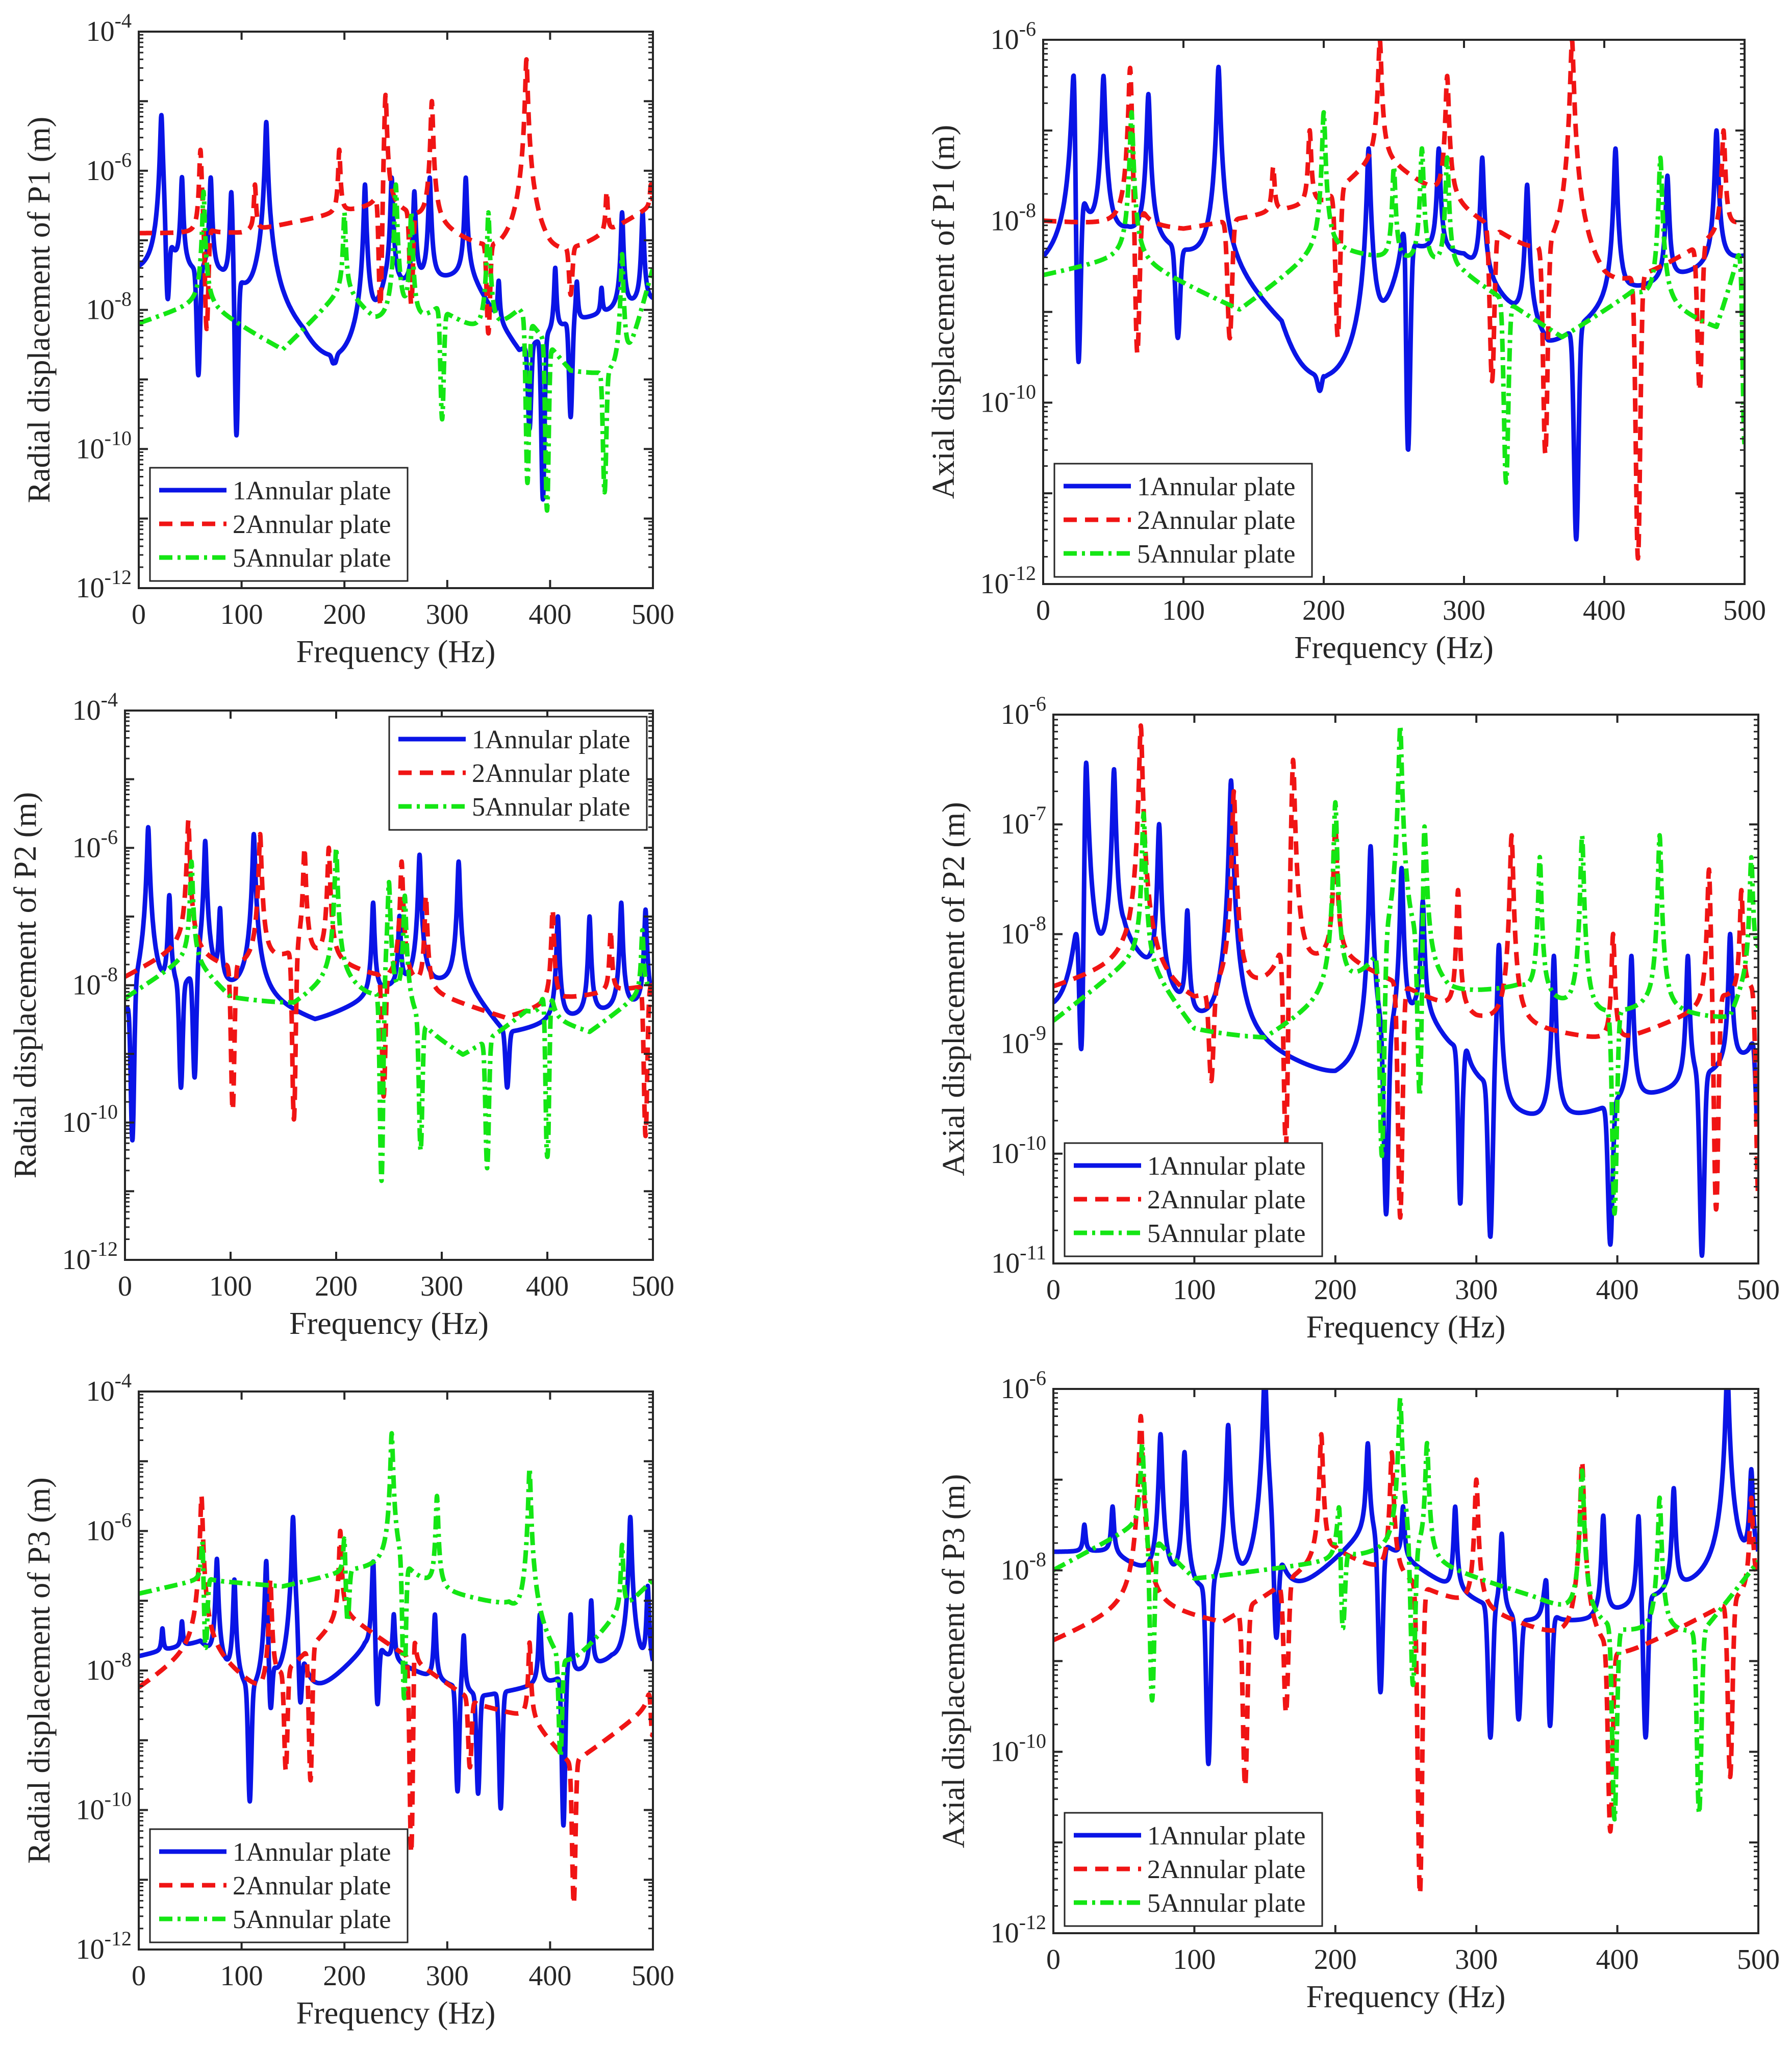  I want to click on axes-box, so click(1405, 989).